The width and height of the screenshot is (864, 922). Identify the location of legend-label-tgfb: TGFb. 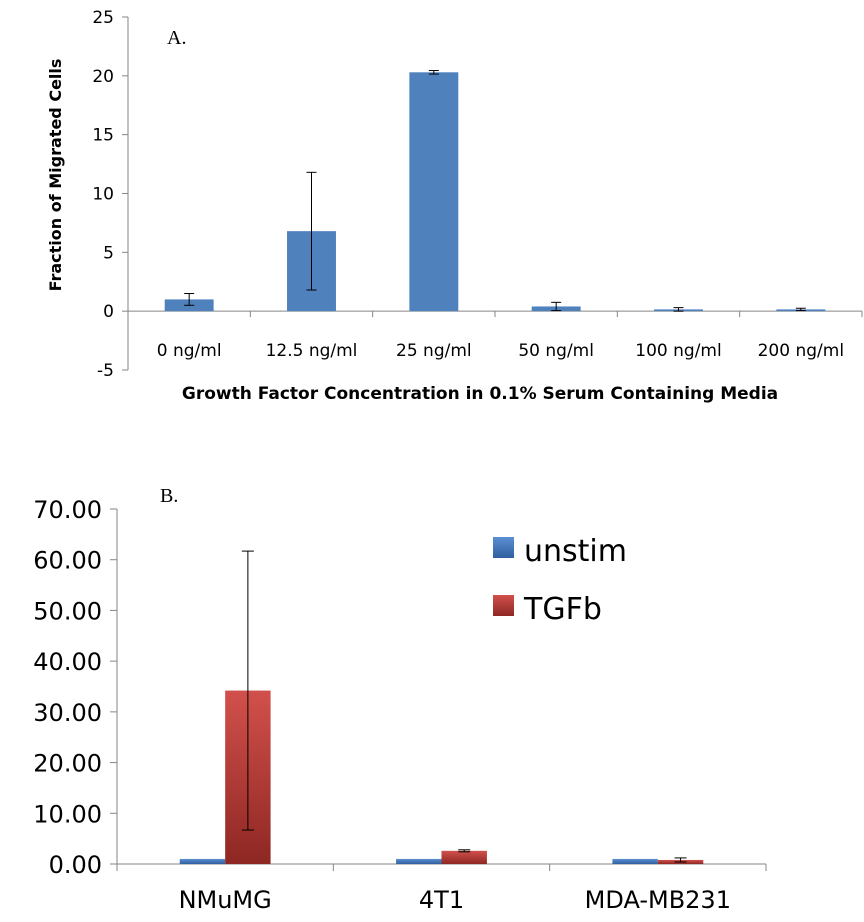
(562, 609).